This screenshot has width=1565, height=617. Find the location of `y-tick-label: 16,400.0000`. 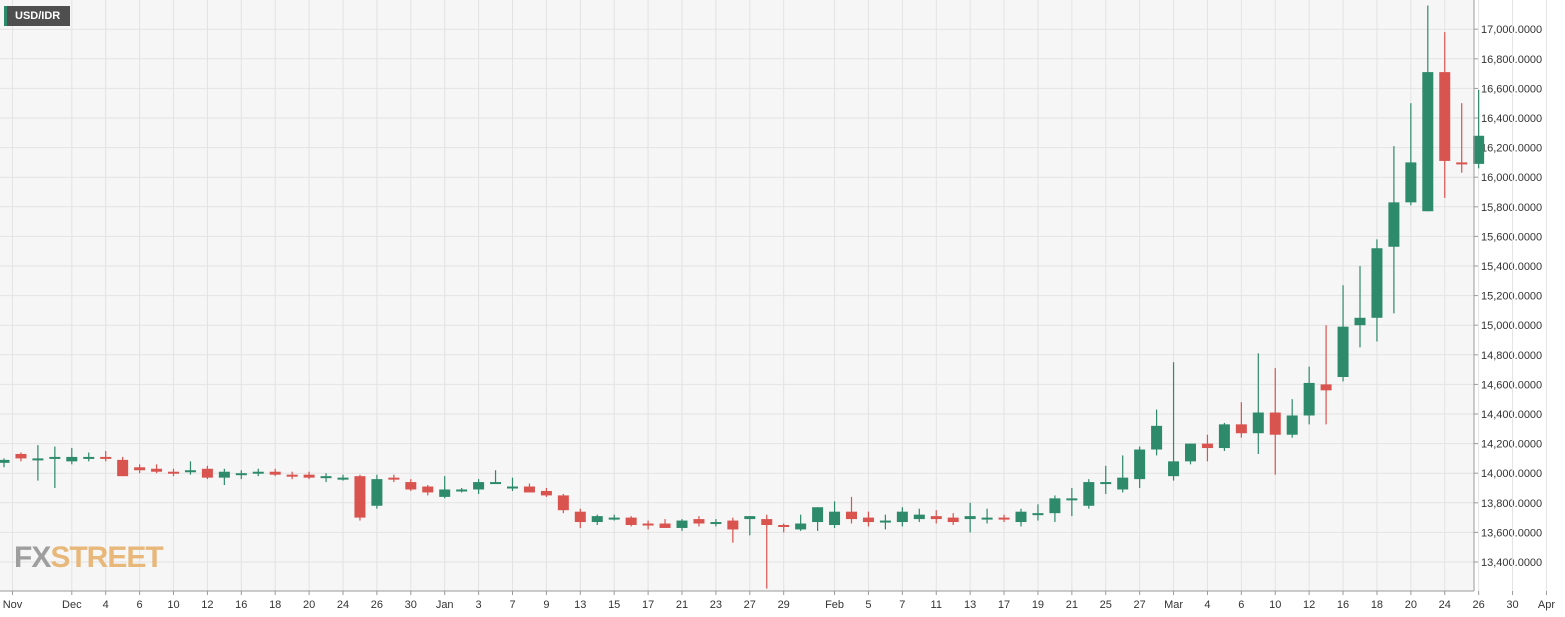

y-tick-label: 16,400.0000 is located at coordinates (1511, 119).